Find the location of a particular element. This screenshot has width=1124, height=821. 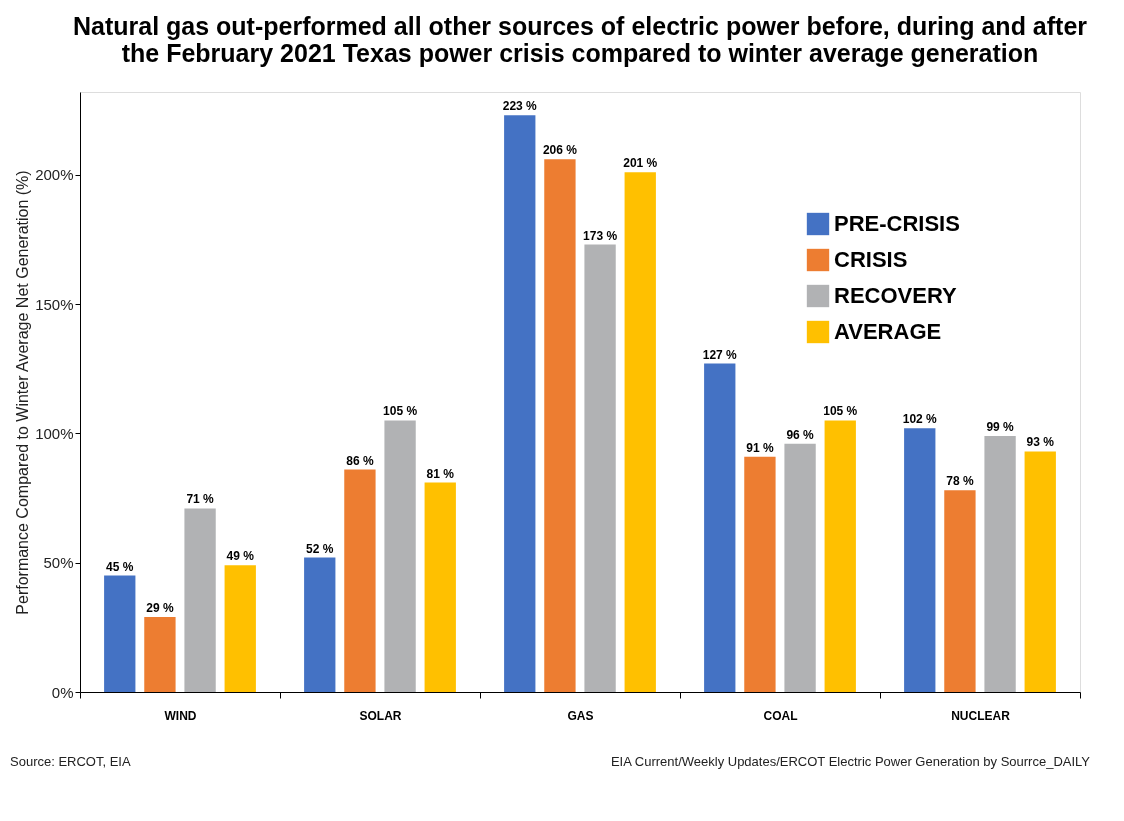

data-label: 86 % is located at coordinates (360, 460).